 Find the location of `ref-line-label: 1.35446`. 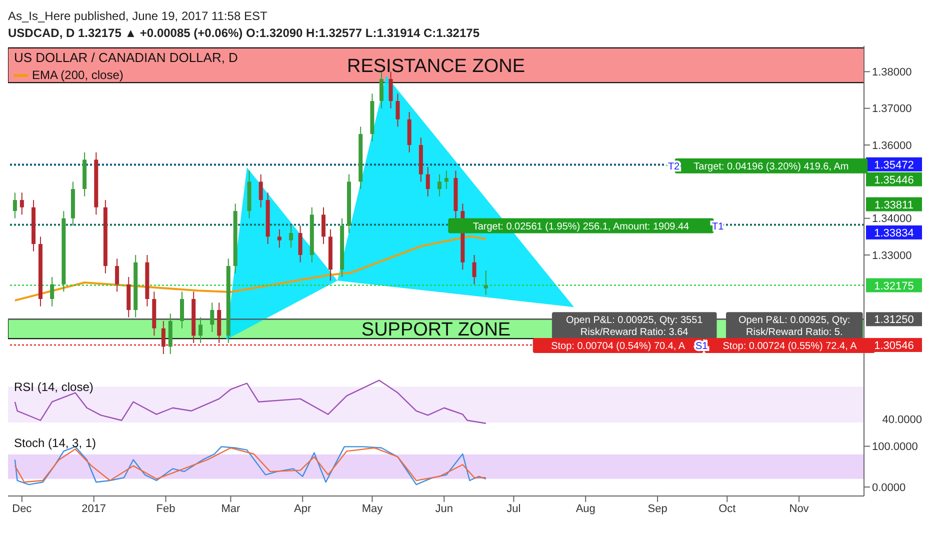

ref-line-label: 1.35446 is located at coordinates (894, 180).